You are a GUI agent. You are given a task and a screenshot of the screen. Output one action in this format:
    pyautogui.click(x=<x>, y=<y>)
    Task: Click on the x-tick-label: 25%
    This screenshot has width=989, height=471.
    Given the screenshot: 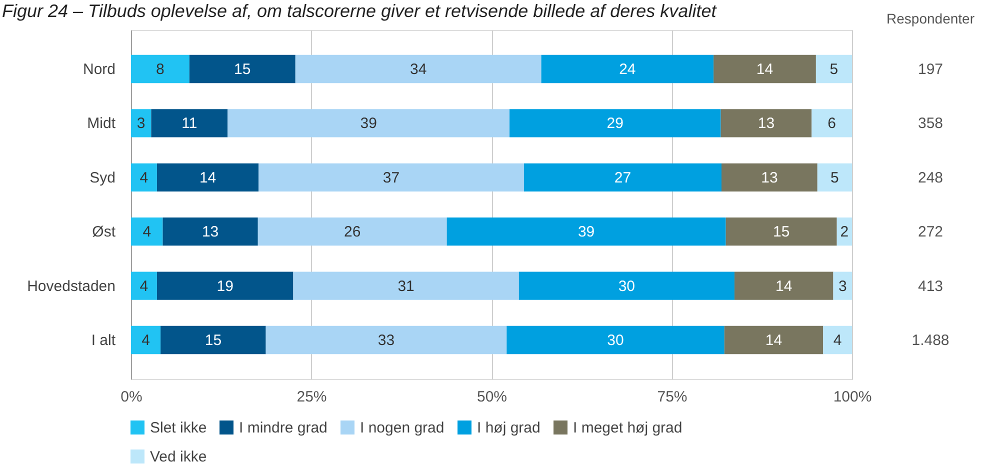 What is the action you would take?
    pyautogui.click(x=311, y=397)
    